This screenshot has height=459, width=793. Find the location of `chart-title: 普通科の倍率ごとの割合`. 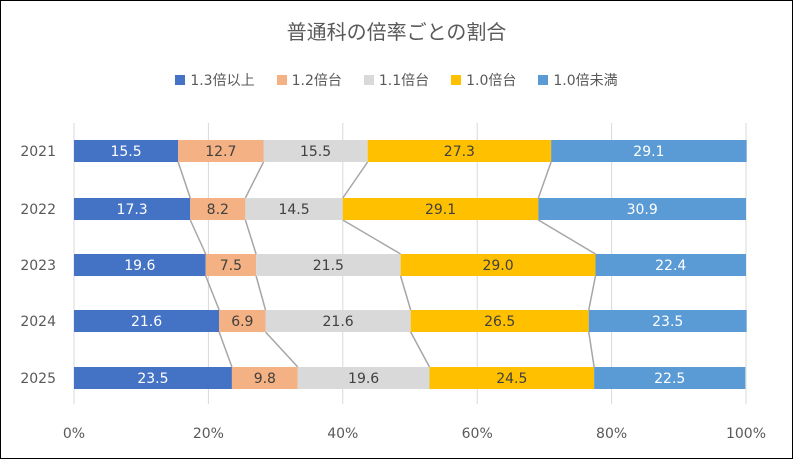

chart-title: 普通科の倍率ごとの割合 is located at coordinates (396, 32).